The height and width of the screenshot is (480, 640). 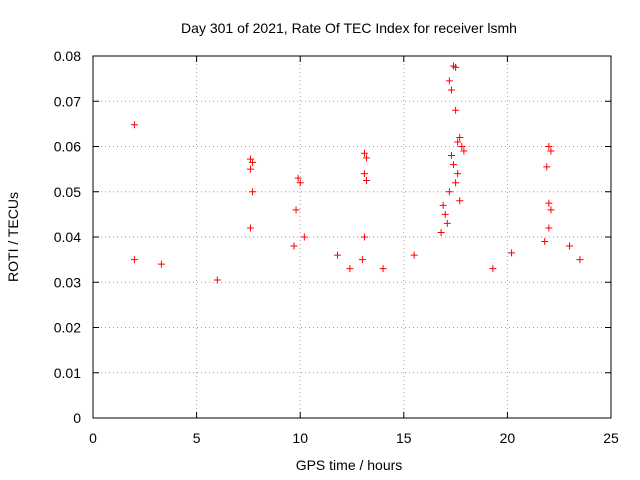 What do you see at coordinates (67, 282) in the screenshot?
I see `y-tick-label: 0.03` at bounding box center [67, 282].